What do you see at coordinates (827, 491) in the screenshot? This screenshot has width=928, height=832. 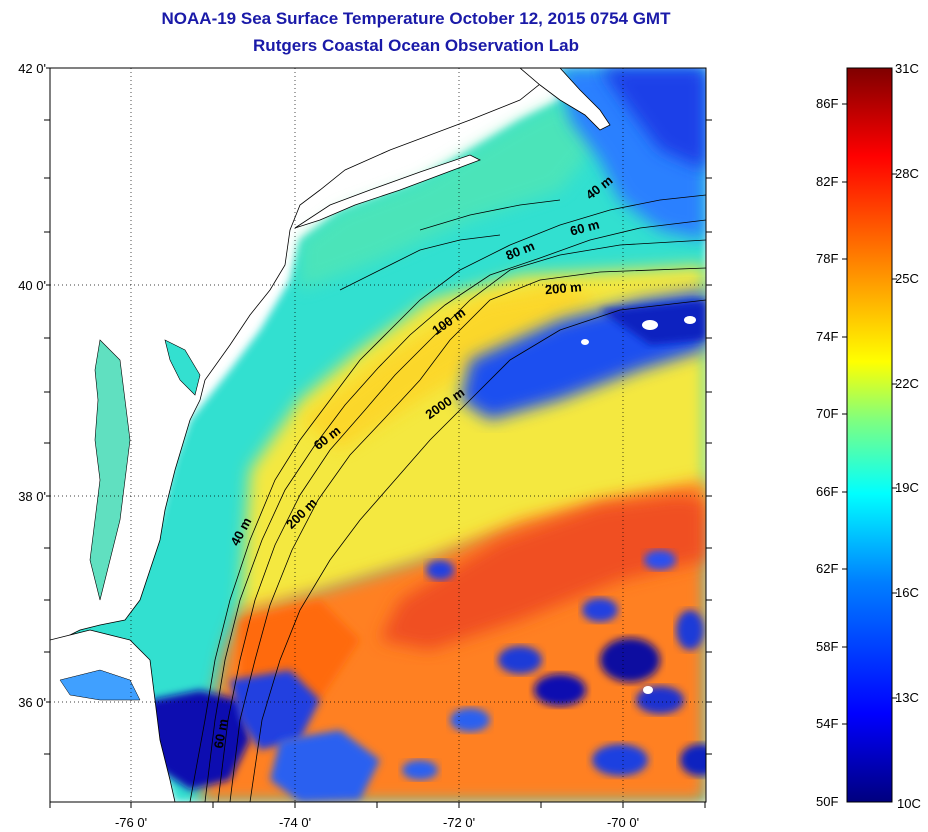 I see `colorbar-f-label: 66F` at bounding box center [827, 491].